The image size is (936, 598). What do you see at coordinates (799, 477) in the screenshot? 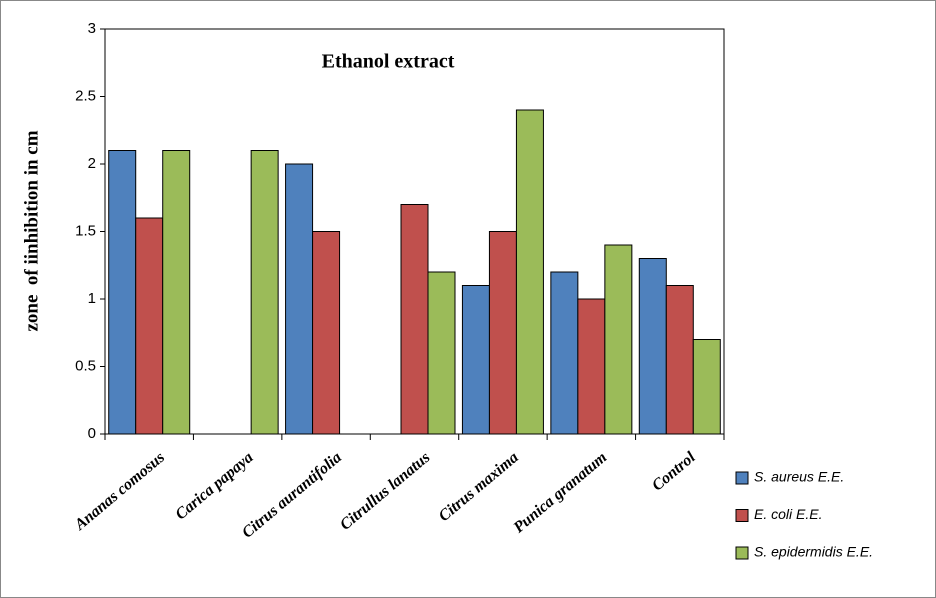
I see `legend-label: S. aureus E.E.` at bounding box center [799, 477].